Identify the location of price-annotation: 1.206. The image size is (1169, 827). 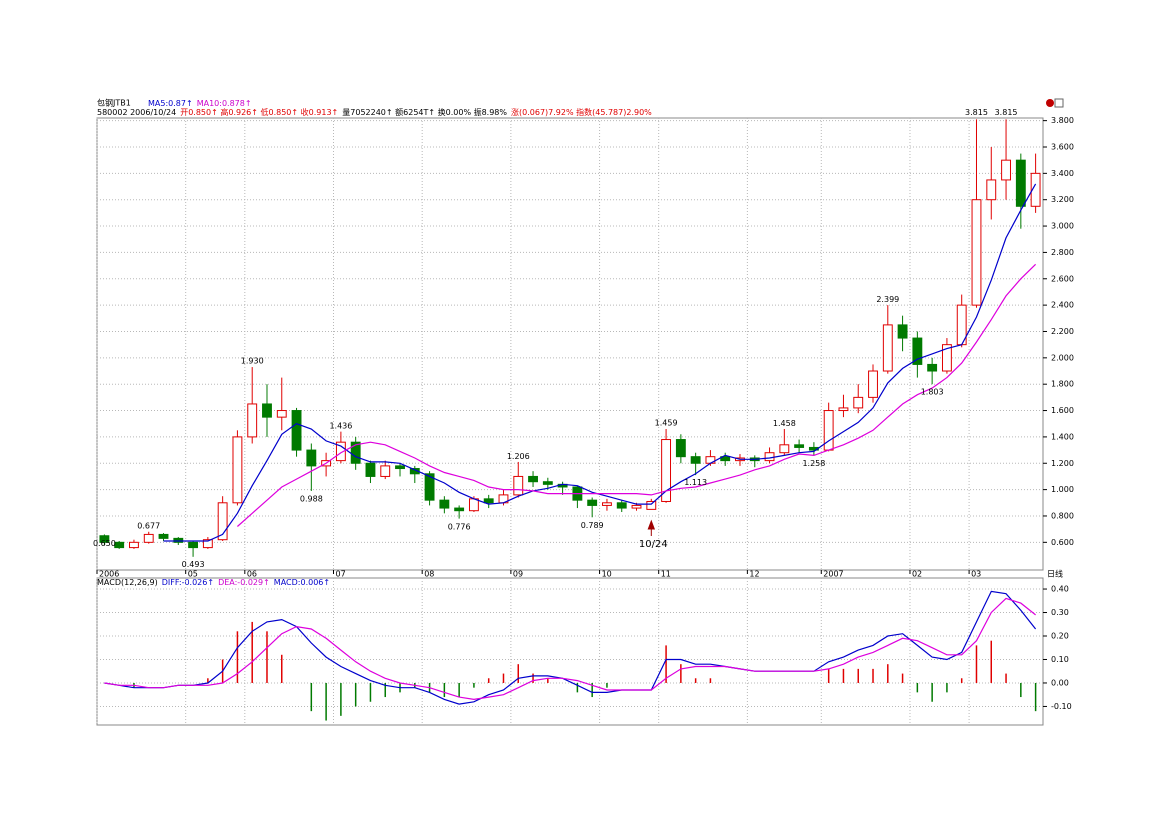
(518, 456).